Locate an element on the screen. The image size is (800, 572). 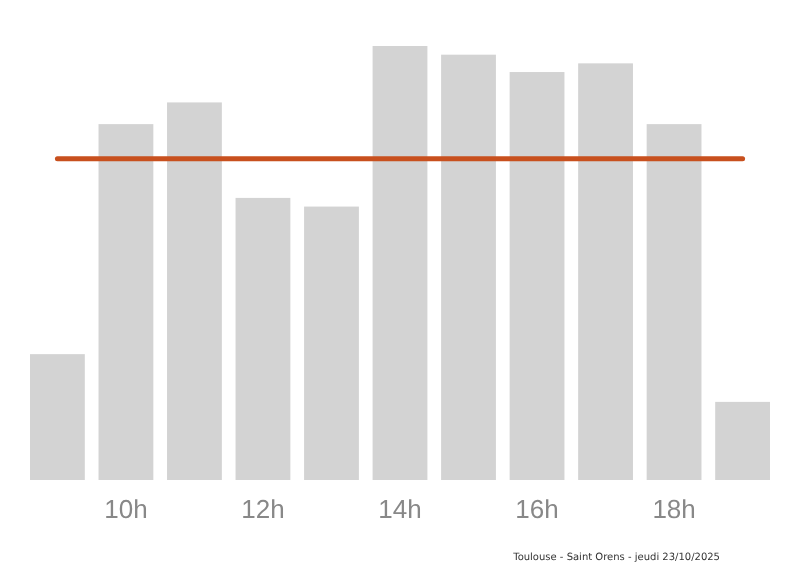
x-tick-label: 18h is located at coordinates (674, 509).